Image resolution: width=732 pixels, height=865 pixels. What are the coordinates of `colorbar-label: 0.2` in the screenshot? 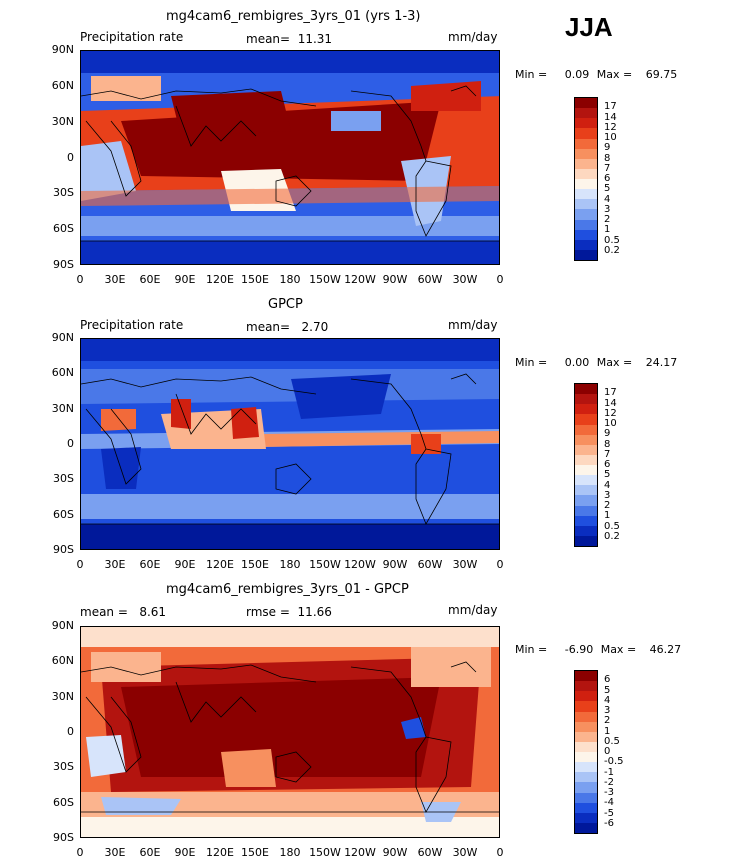 It's located at (612, 250).